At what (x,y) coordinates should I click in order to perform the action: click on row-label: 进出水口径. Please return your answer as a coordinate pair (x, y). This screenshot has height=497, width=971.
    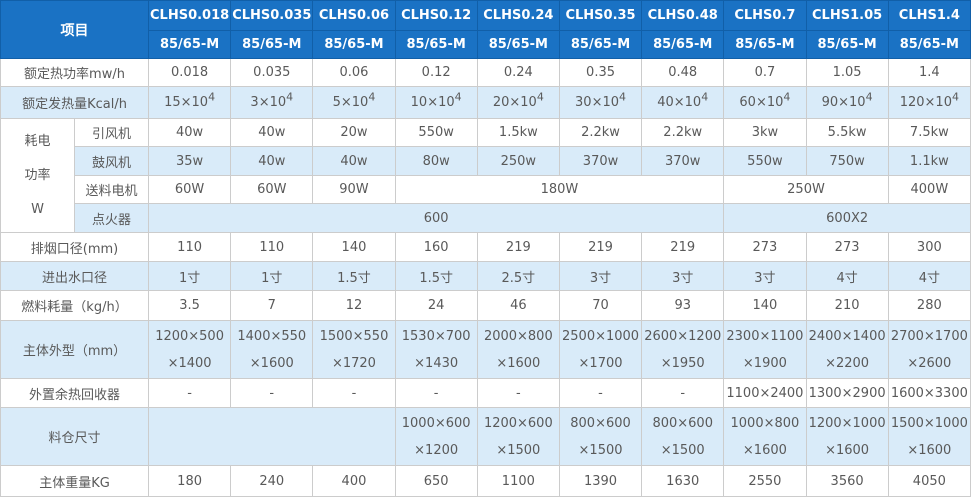
    Looking at the image, I should click on (74, 276).